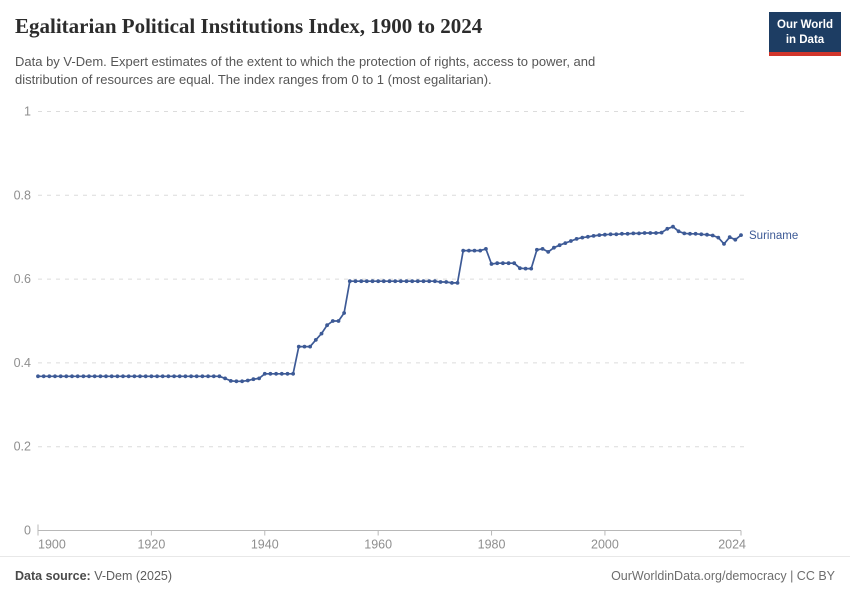 The height and width of the screenshot is (600, 850). Describe the element at coordinates (773, 236) in the screenshot. I see `series-label: Suriname` at that location.